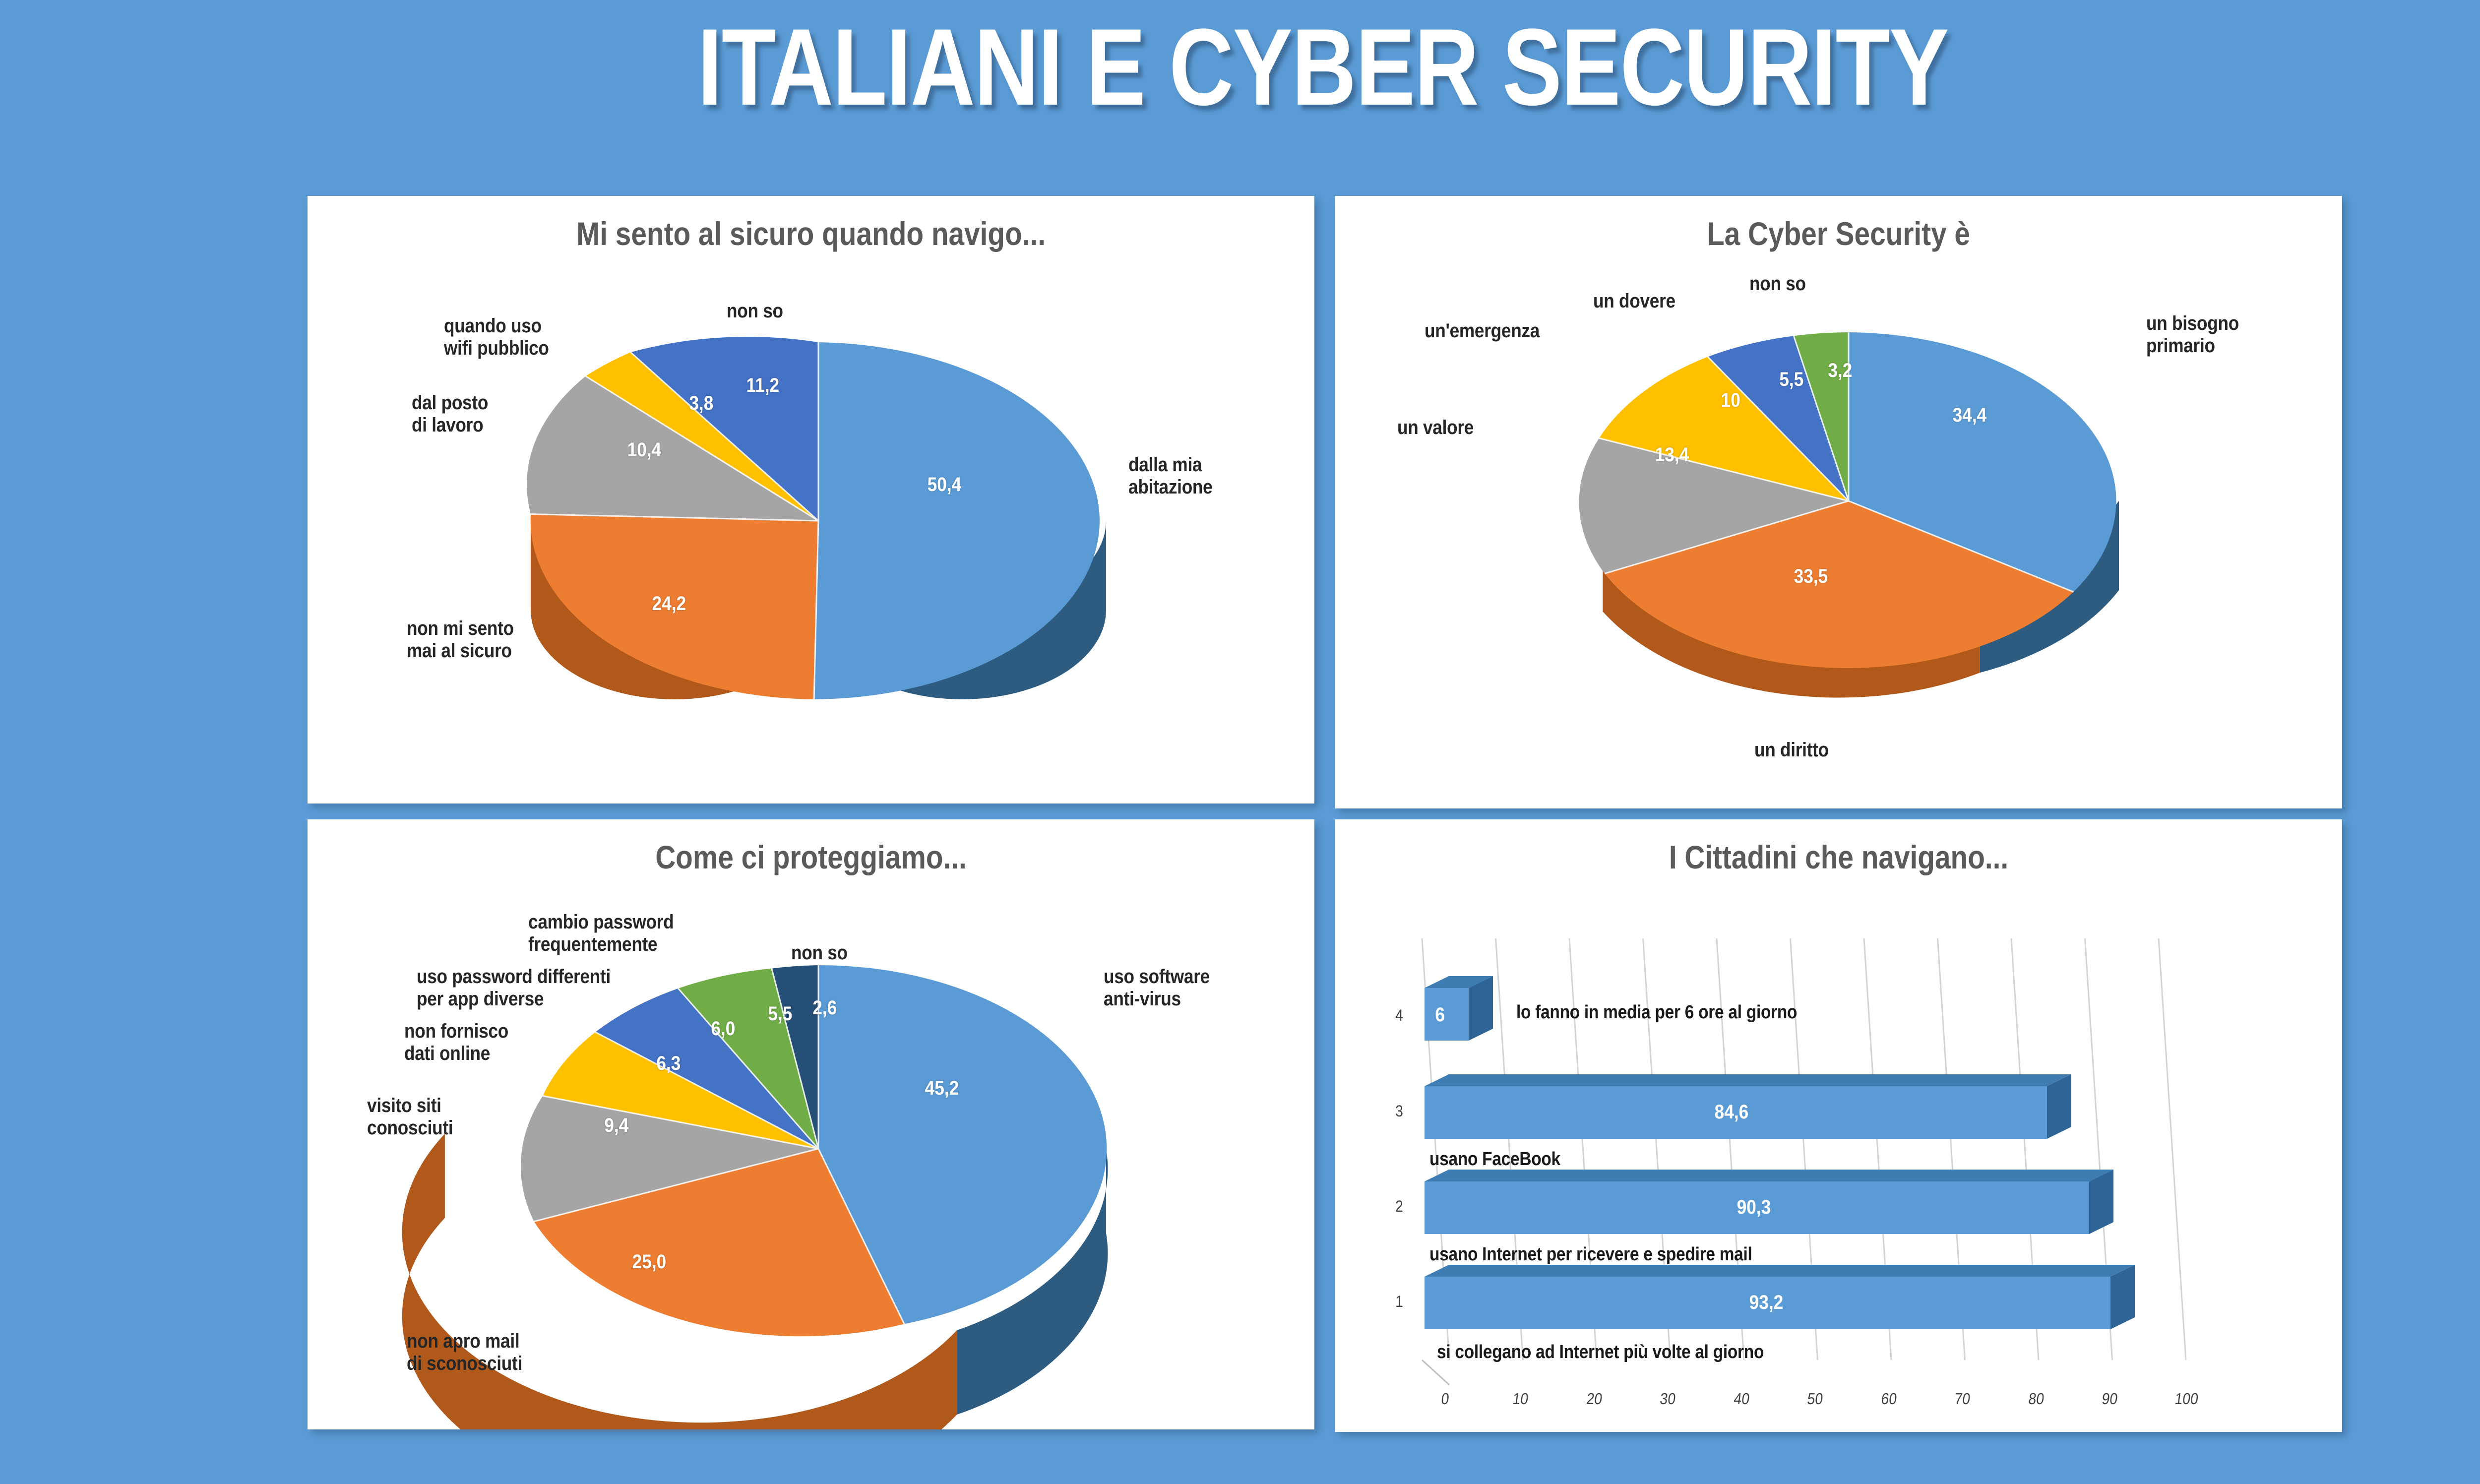 This screenshot has height=1484, width=2480. What do you see at coordinates (1840, 370) in the screenshot?
I see `pie-value-label: 3,2` at bounding box center [1840, 370].